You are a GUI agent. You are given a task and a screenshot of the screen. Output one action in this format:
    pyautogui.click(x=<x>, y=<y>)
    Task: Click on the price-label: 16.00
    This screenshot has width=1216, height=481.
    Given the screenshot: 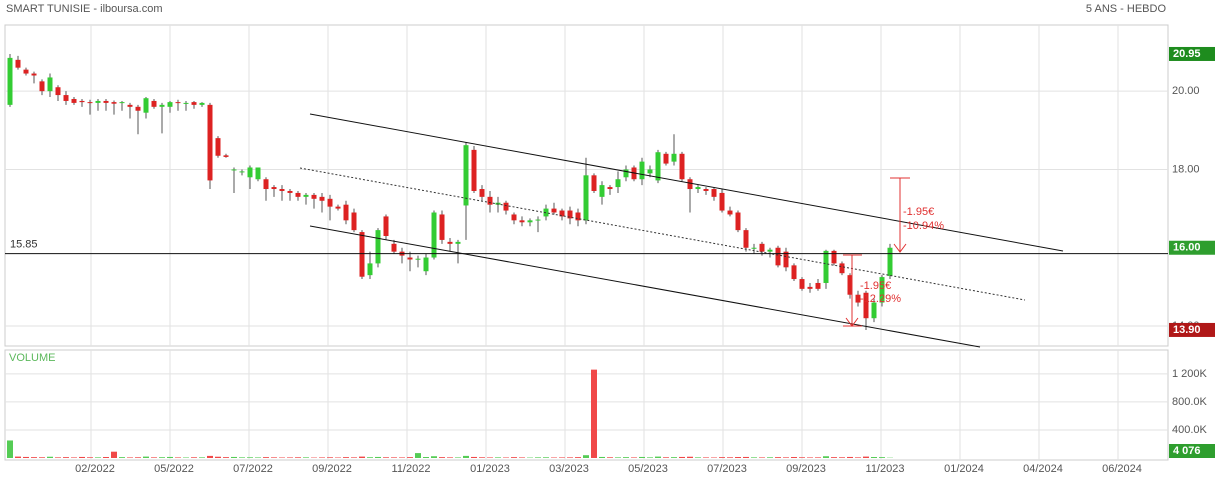 What is the action you would take?
    pyautogui.click(x=1187, y=248)
    